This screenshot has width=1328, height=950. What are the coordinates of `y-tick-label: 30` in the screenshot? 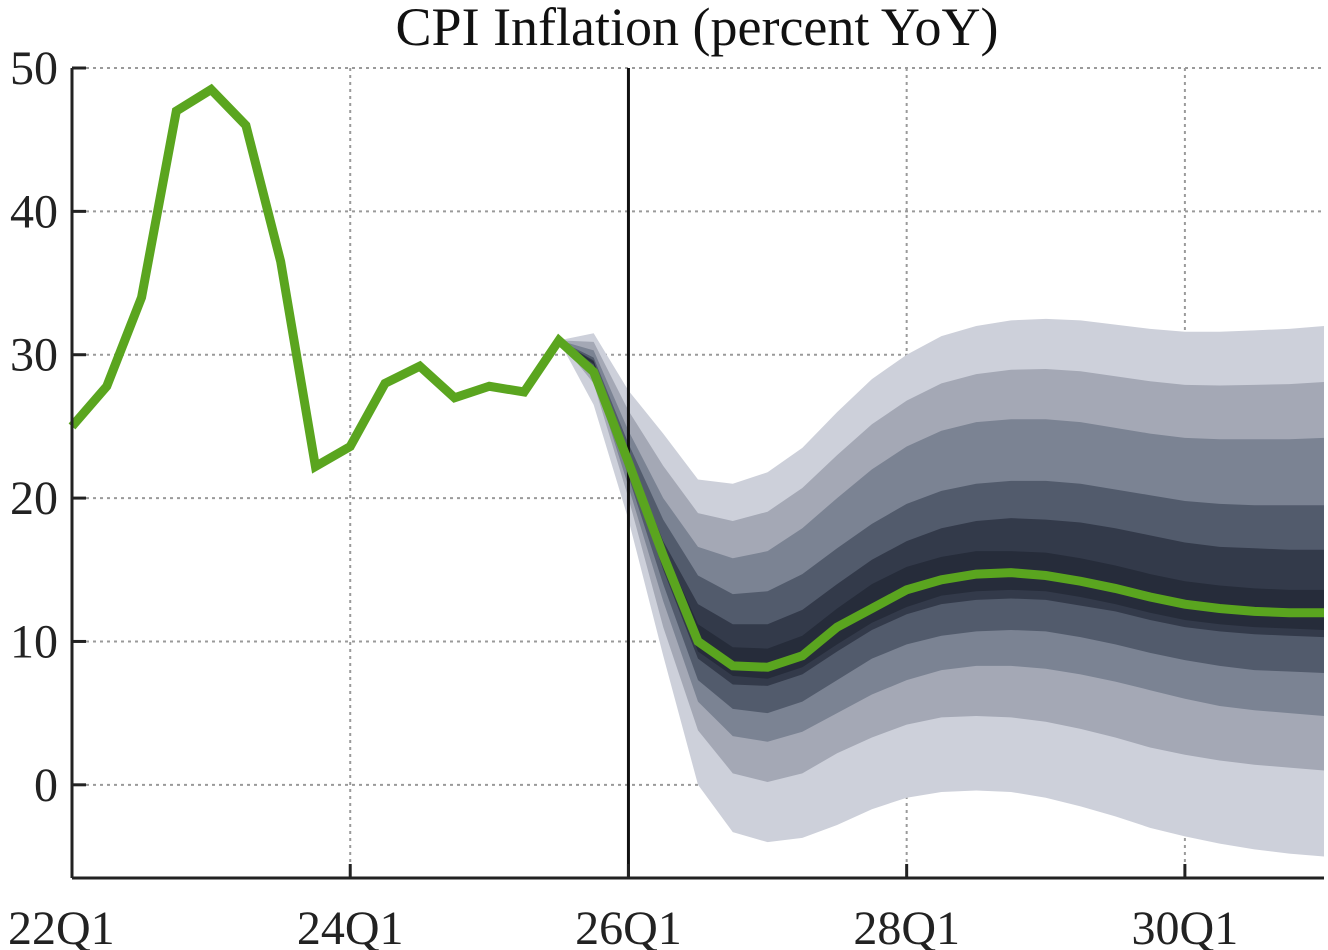 It's located at (34, 355).